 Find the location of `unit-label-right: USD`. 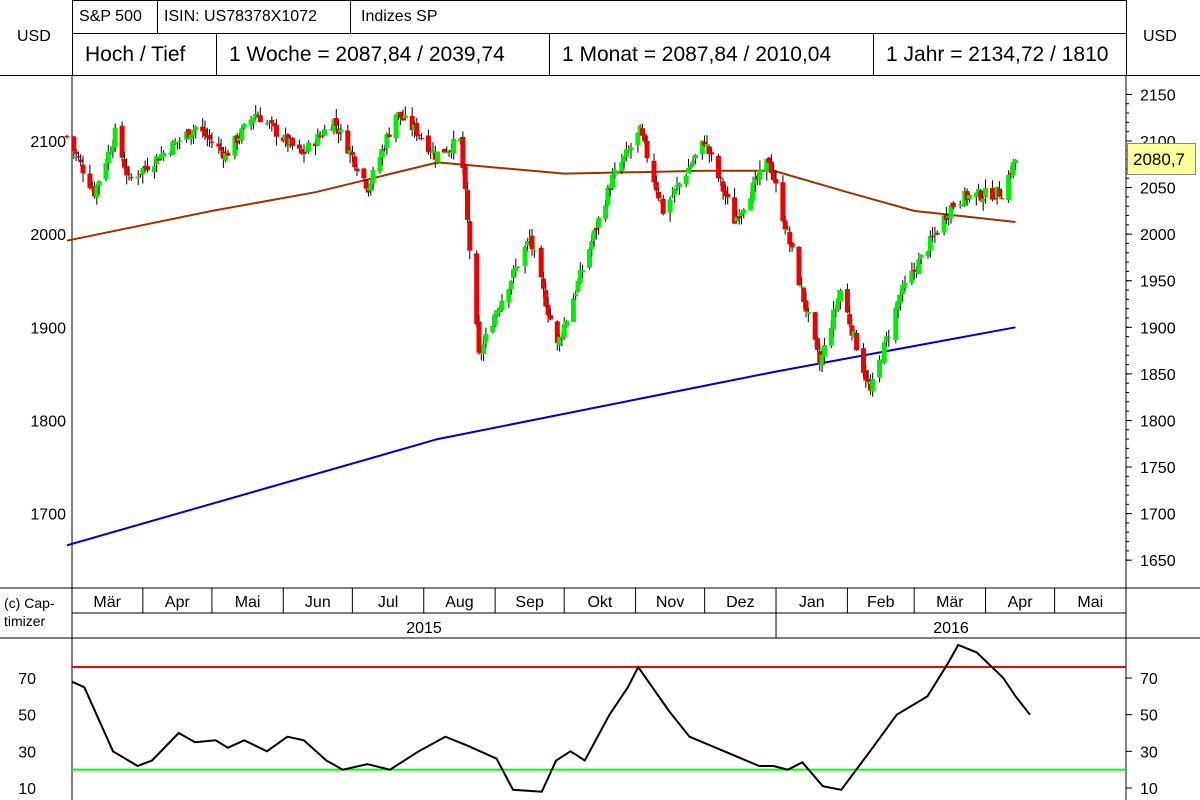

unit-label-right: USD is located at coordinates (1160, 36).